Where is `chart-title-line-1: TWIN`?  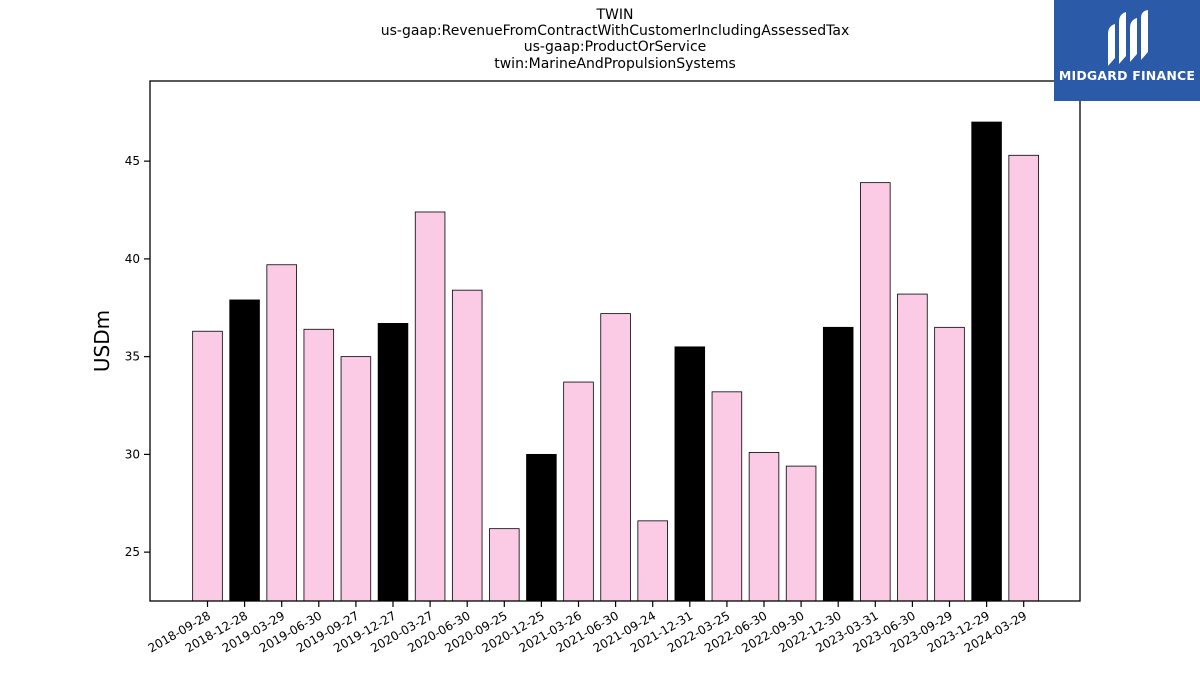
chart-title-line-1: TWIN is located at coordinates (615, 15).